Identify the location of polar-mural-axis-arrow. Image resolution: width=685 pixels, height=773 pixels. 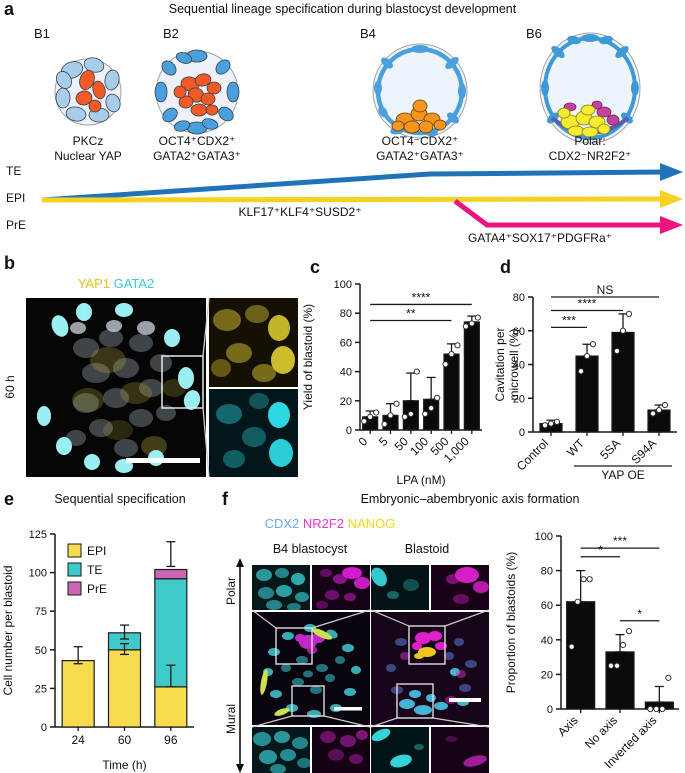
(240, 665).